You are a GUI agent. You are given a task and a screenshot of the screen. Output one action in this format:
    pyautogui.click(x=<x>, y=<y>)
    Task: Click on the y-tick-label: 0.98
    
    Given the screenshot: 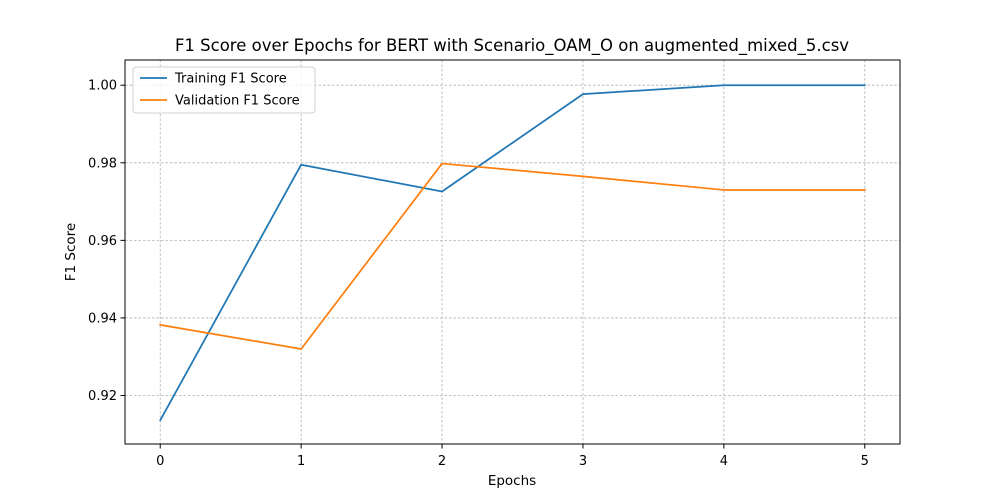 What is the action you would take?
    pyautogui.click(x=102, y=163)
    